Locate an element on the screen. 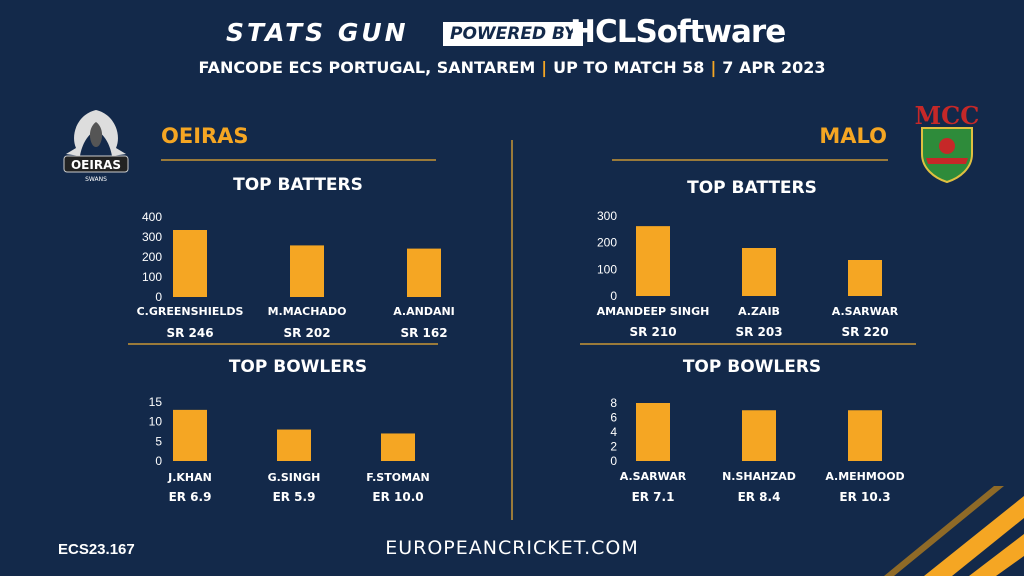 This screenshot has width=1024, height=576. y-tick-label: 4 is located at coordinates (613, 432).